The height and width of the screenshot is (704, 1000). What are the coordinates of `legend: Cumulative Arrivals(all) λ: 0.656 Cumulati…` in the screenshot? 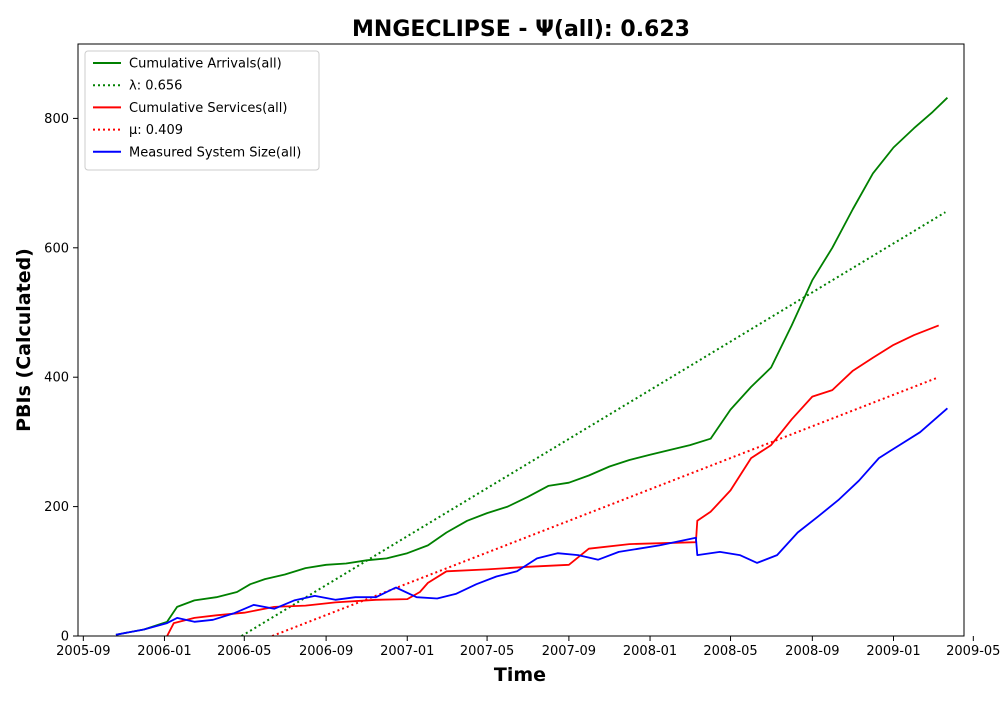 It's located at (202, 110).